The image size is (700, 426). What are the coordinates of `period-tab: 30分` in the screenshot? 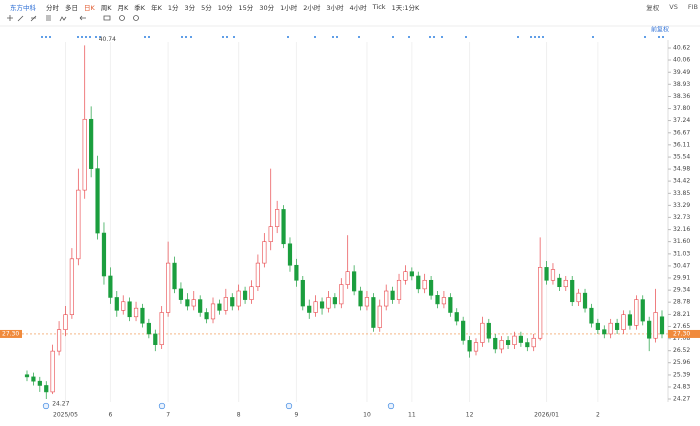 It's located at (267, 7).